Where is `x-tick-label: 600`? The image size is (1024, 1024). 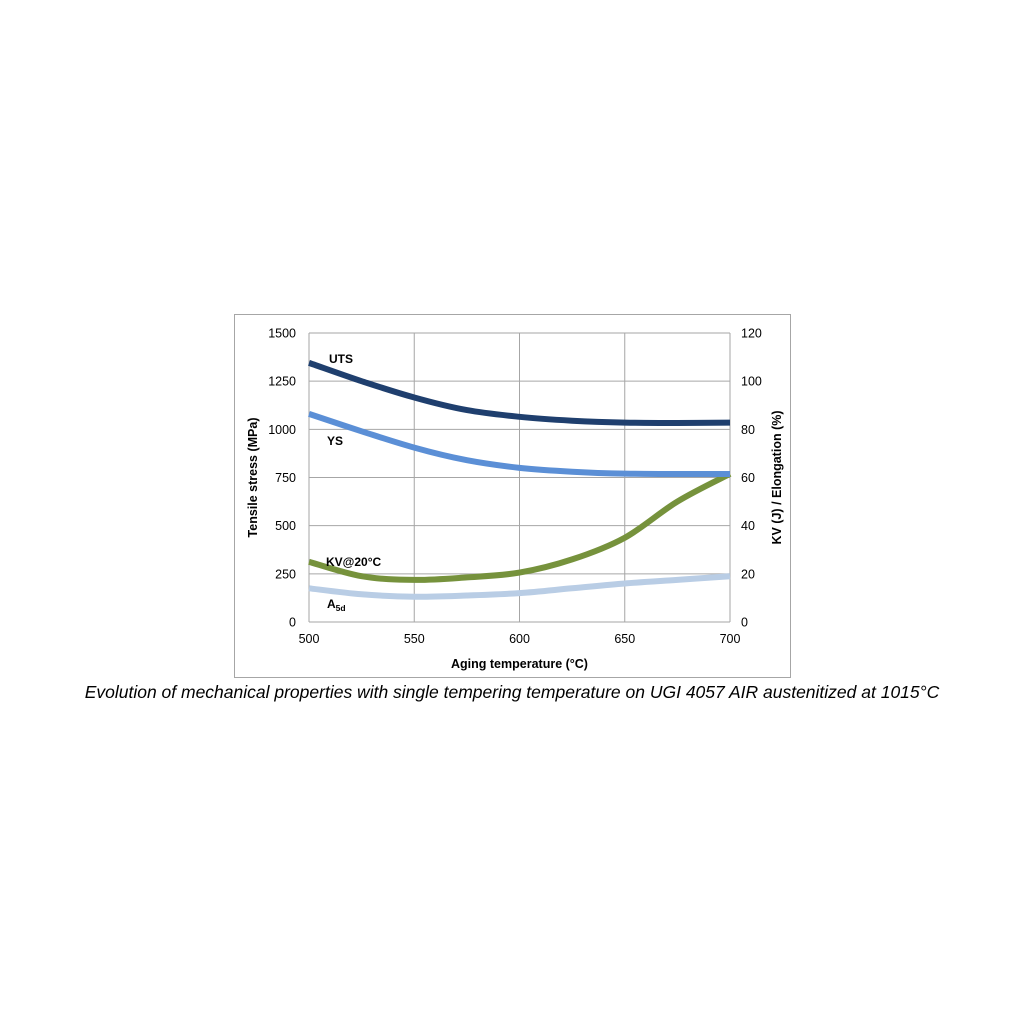 x-tick-label: 600 is located at coordinates (519, 639).